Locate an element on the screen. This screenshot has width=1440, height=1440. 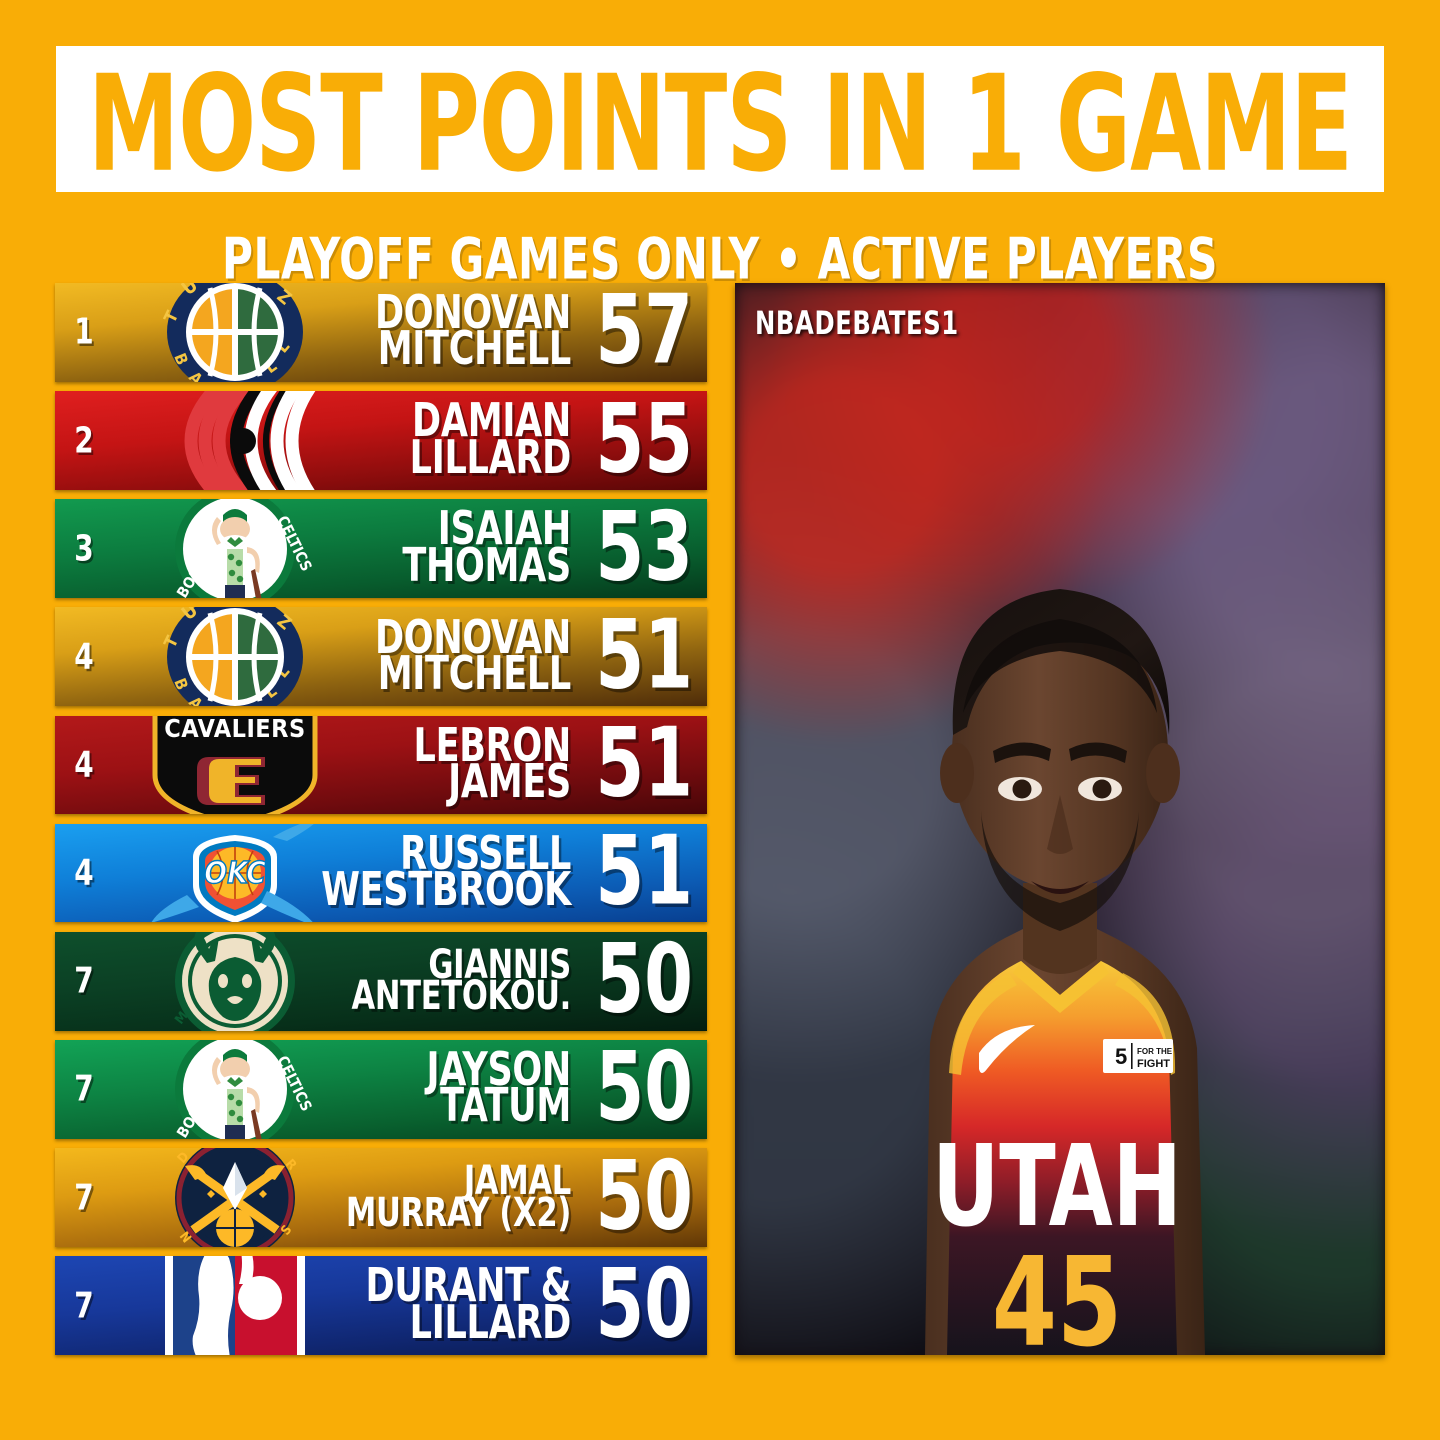
nike-swoosh-icon is located at coordinates (1007, 1049).